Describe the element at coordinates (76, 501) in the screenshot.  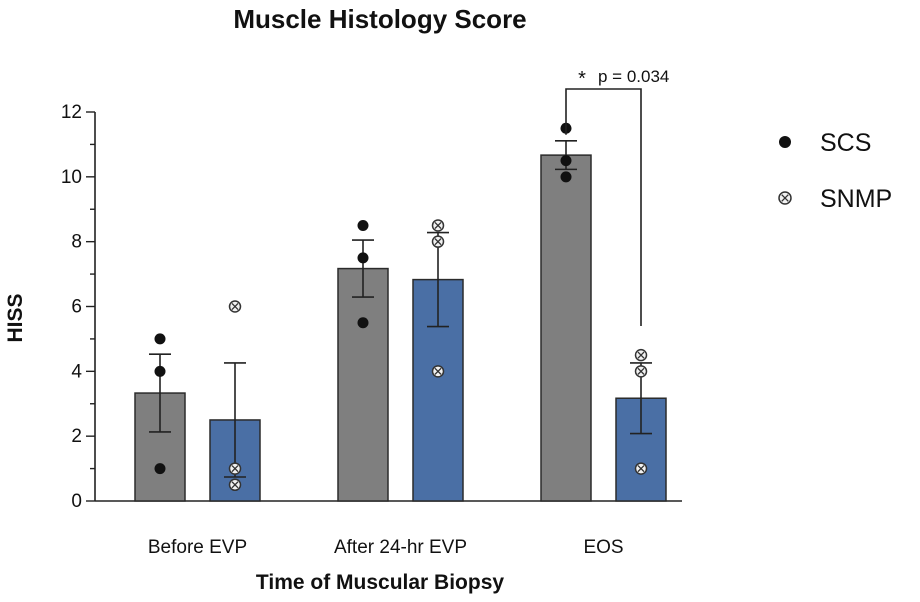
I see `y-tick-label: 0` at that location.